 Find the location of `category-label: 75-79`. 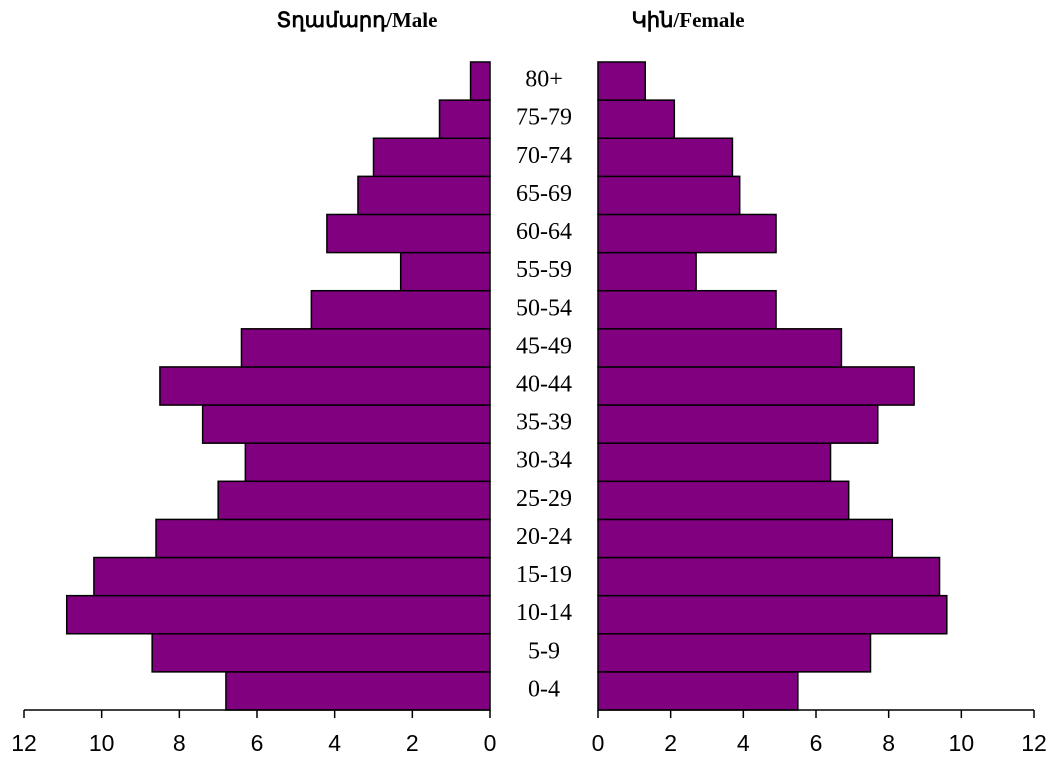

category-label: 75-79 is located at coordinates (544, 118).